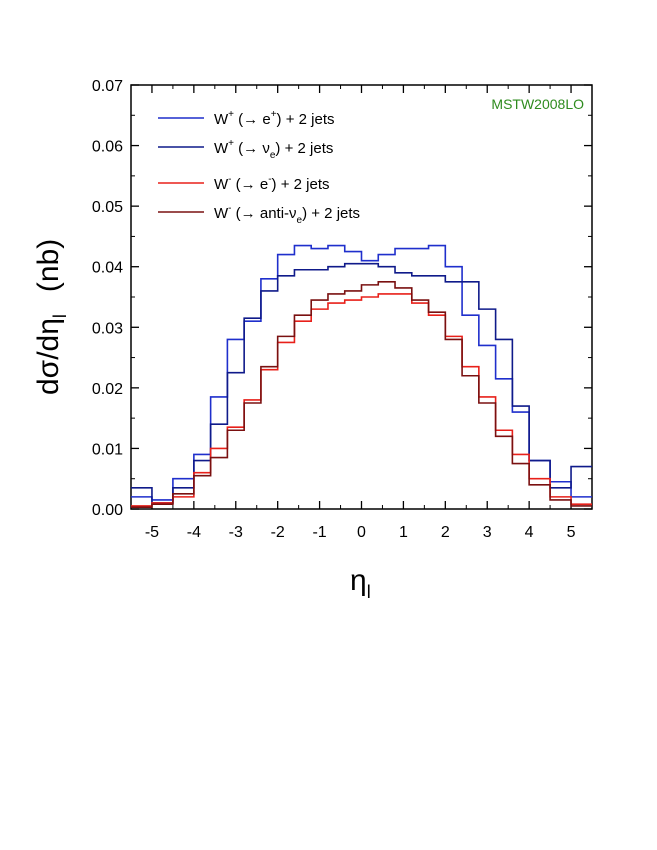 Image resolution: width=657 pixels, height=850 pixels. What do you see at coordinates (274, 118) in the screenshot?
I see `legend-entry-label: W+ (→ e+) + 2 jets` at bounding box center [274, 118].